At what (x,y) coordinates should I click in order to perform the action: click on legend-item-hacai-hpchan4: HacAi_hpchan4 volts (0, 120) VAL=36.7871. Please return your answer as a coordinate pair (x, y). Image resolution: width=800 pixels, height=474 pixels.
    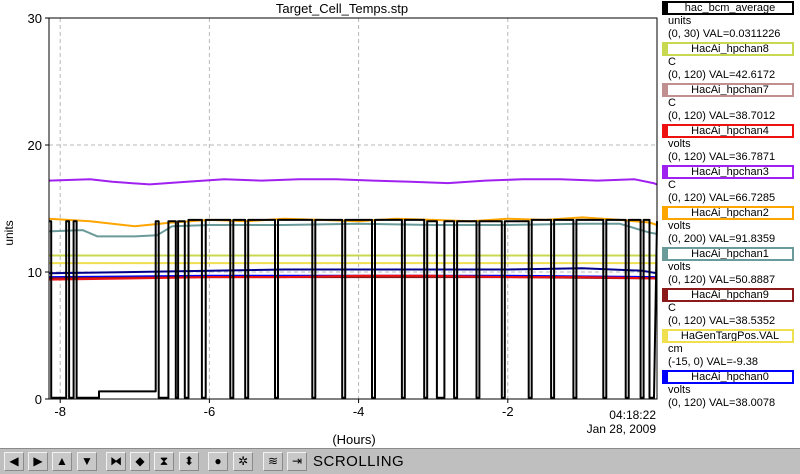
    Looking at the image, I should click on (729, 144).